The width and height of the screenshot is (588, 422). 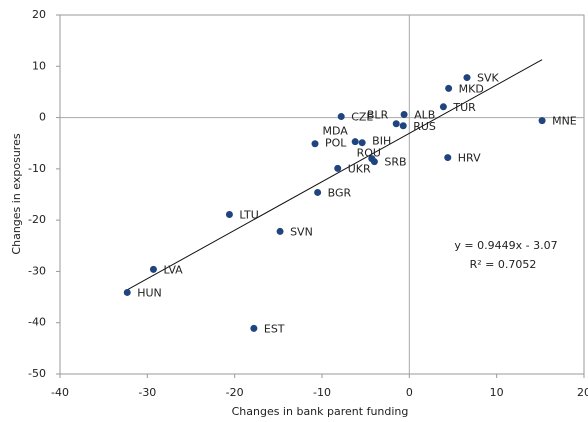 What do you see at coordinates (564, 121) in the screenshot?
I see `point-label: MNE` at bounding box center [564, 121].